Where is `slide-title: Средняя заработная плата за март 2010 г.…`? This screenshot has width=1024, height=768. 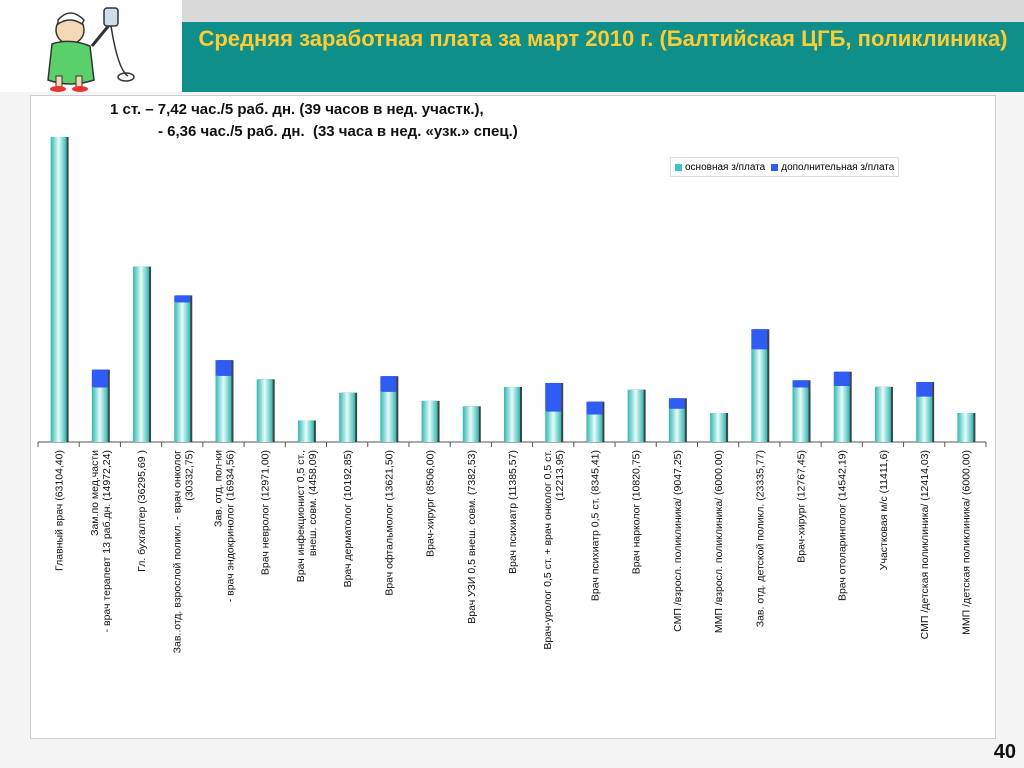
slide-title: Средняя заработная плата за март 2010 г.… is located at coordinates (603, 38).